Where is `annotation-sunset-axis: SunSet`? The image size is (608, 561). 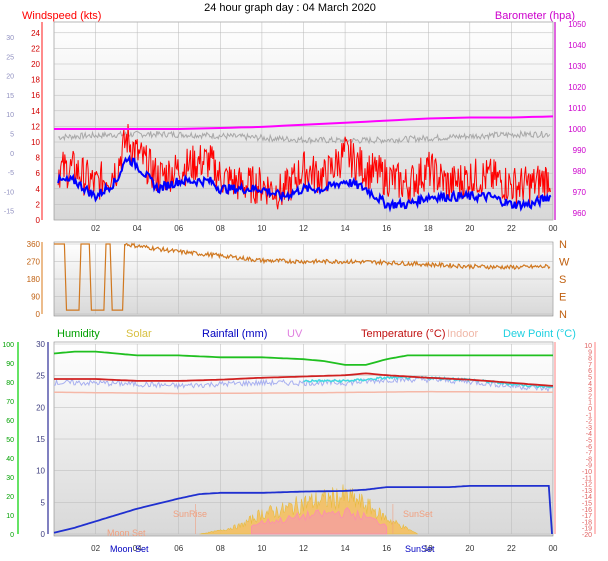
annotation-sunset-axis: SunSet is located at coordinates (420, 549).